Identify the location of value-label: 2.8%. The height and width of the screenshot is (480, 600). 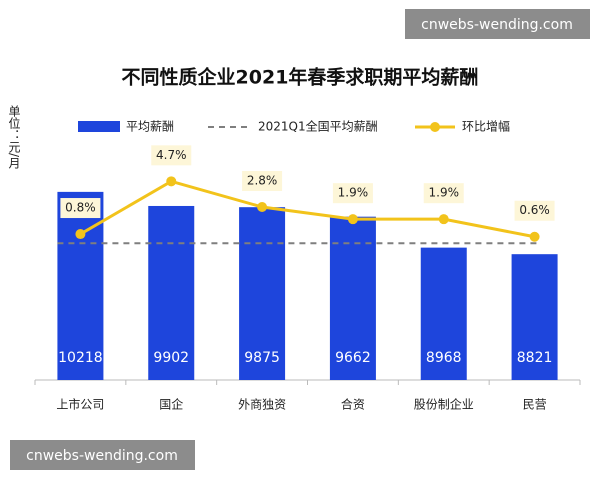
(262, 181).